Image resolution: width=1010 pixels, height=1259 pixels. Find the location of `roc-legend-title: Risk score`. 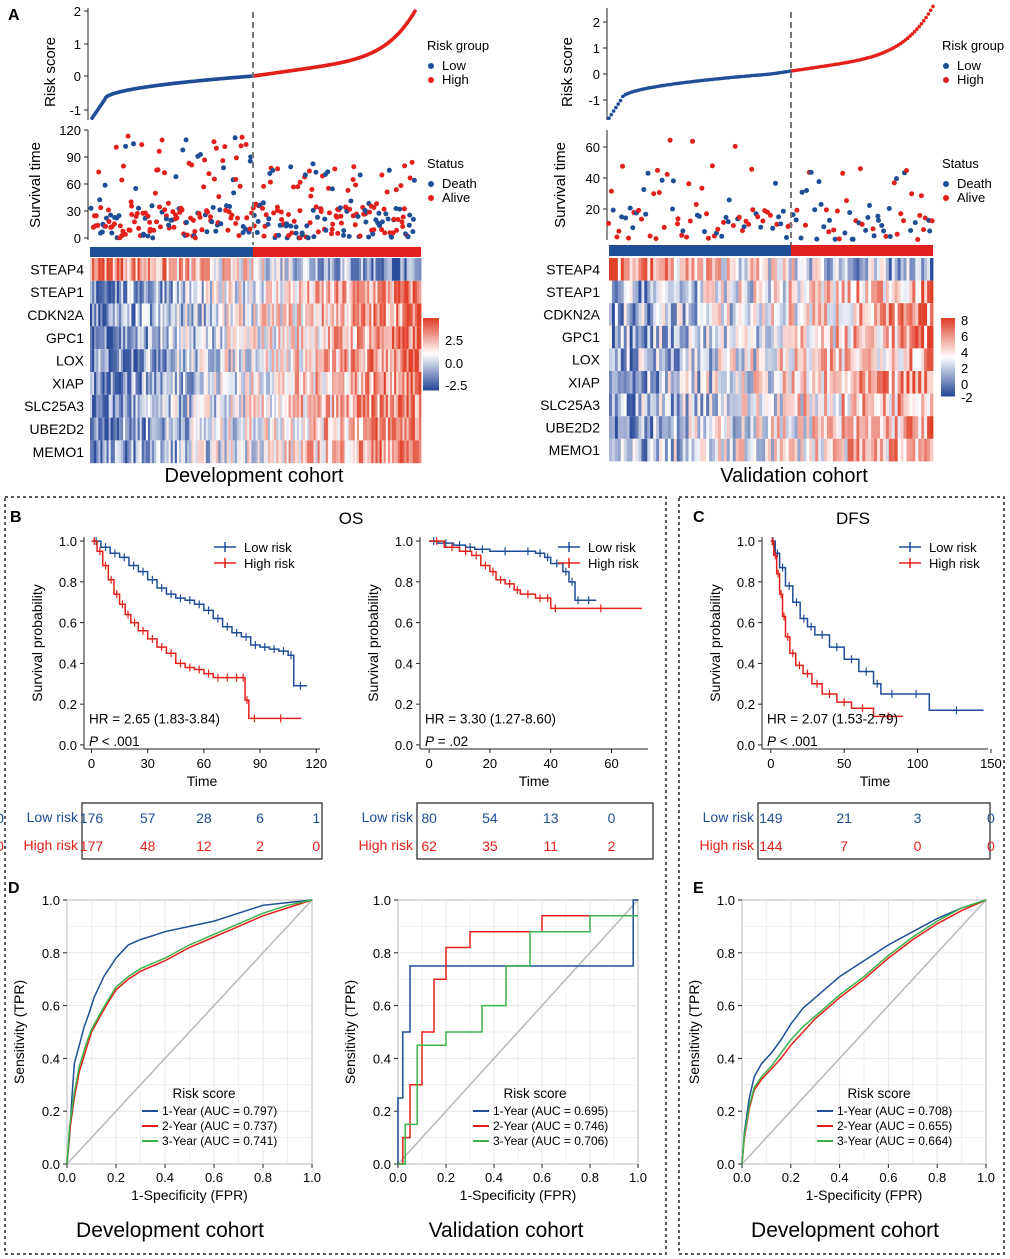

roc-legend-title: Risk score is located at coordinates (878, 1093).